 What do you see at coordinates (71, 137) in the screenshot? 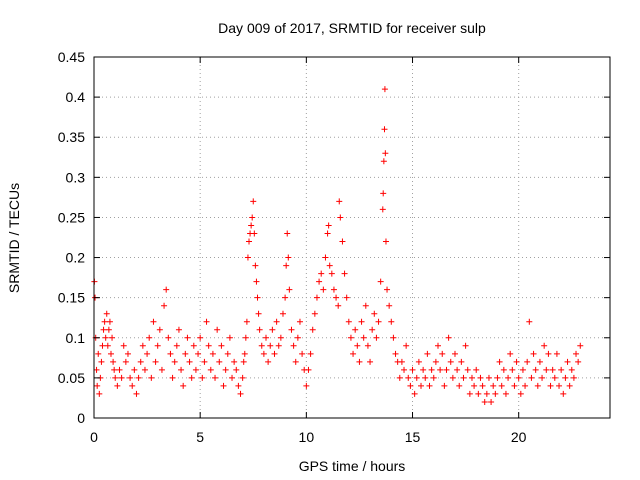
I see `y-tick-label: 0.35` at bounding box center [71, 137].